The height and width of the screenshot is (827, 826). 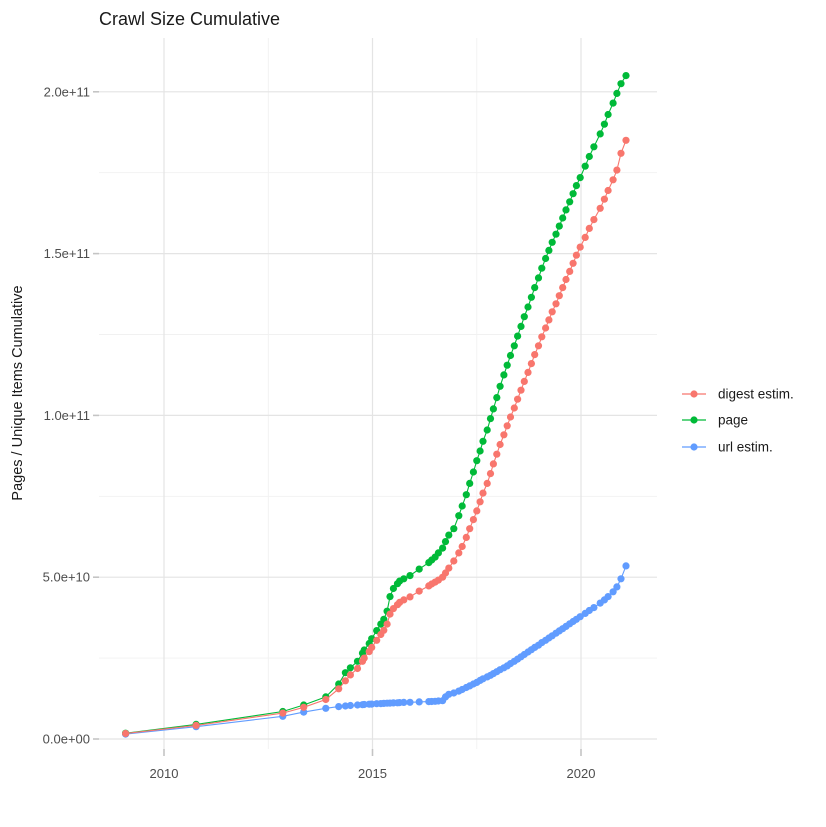 I want to click on legend-label: digest estim., so click(x=756, y=394).